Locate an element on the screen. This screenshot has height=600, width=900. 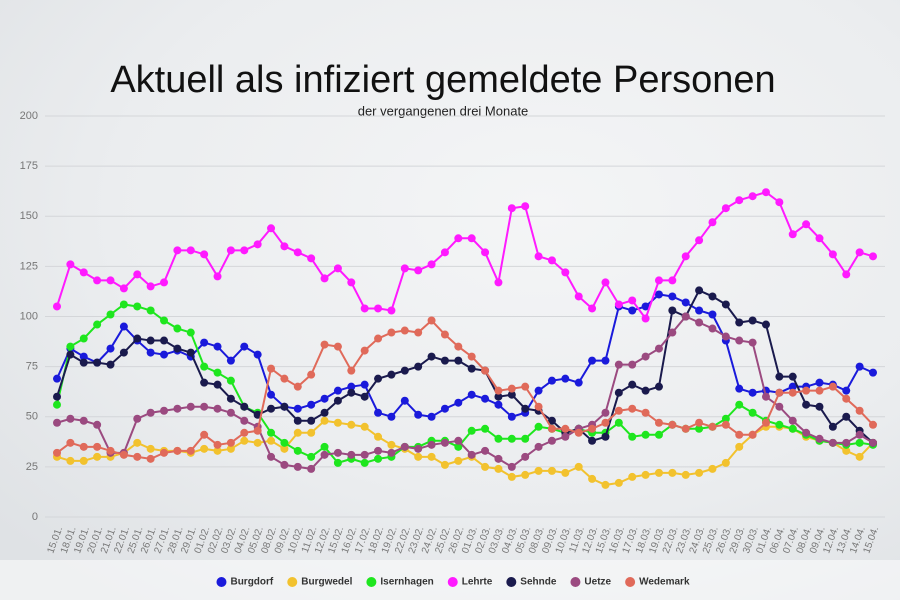
chart-title: Aktuell als infiziert gemeldete Personen is located at coordinates (442, 80).